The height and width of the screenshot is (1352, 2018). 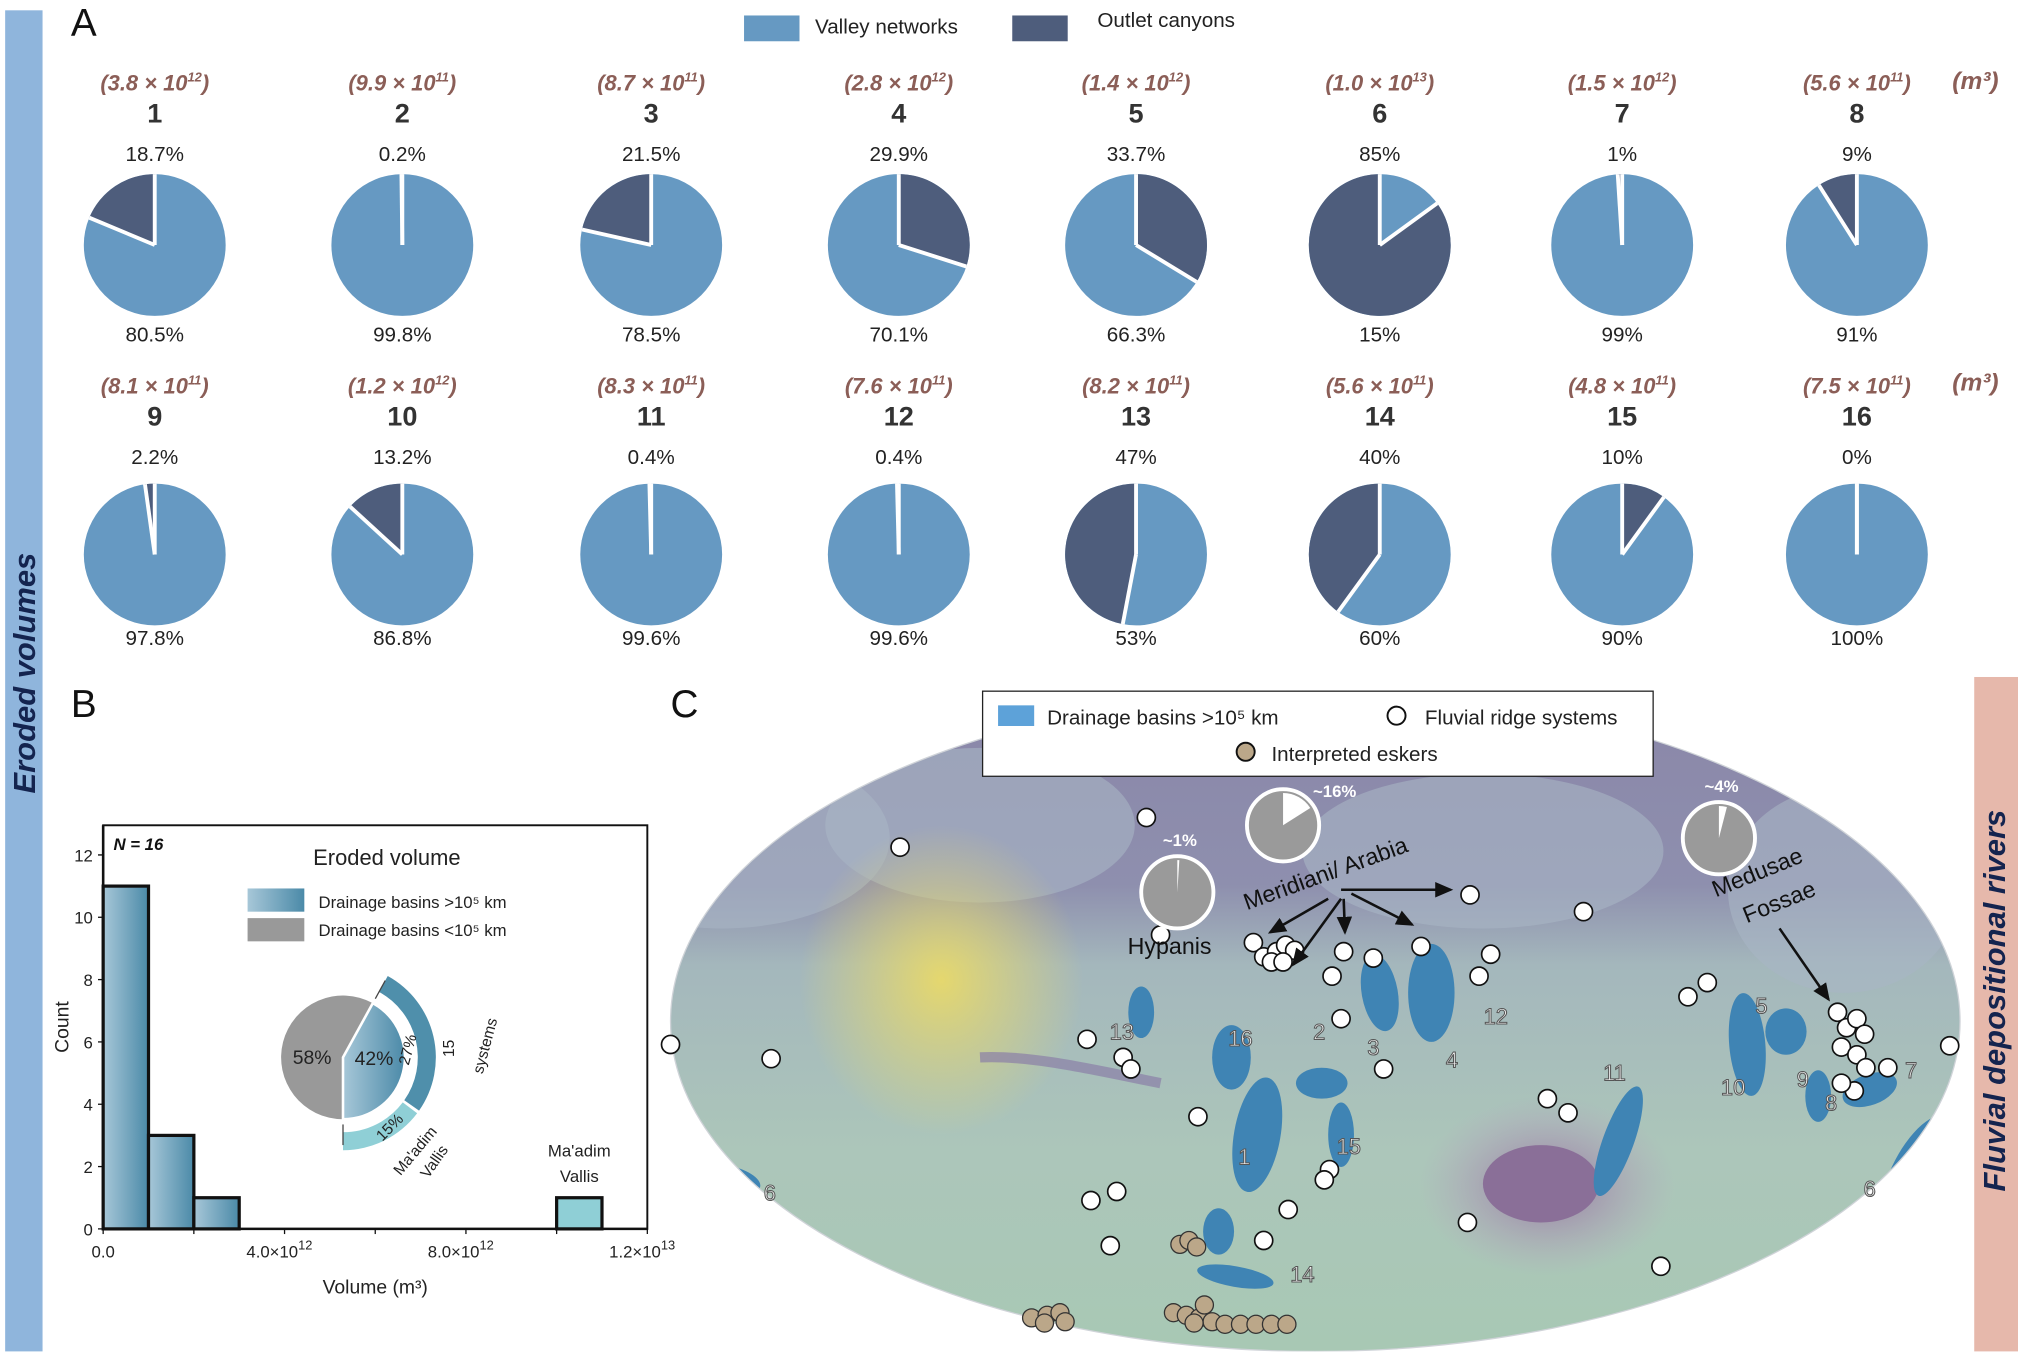 I want to click on volume-label: (9.9 × 10¹¹), so click(x=402, y=83).